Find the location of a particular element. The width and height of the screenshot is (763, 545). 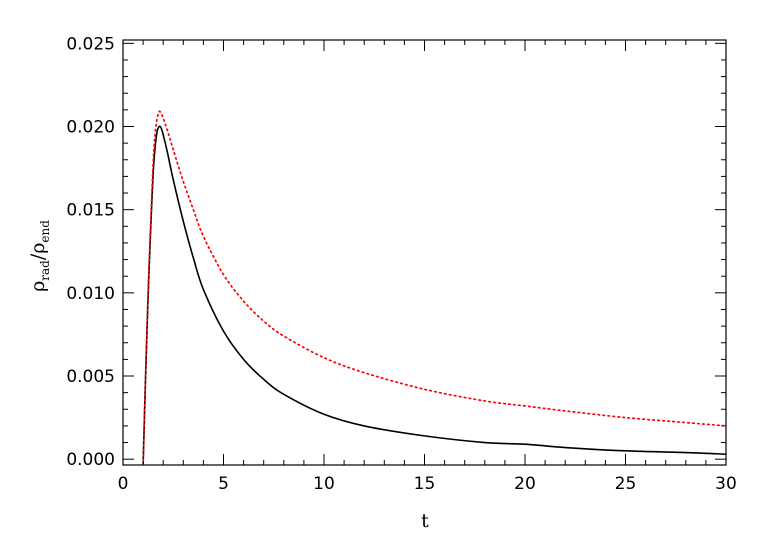

svg-text: ρrad/ρend is located at coordinates (39, 256).